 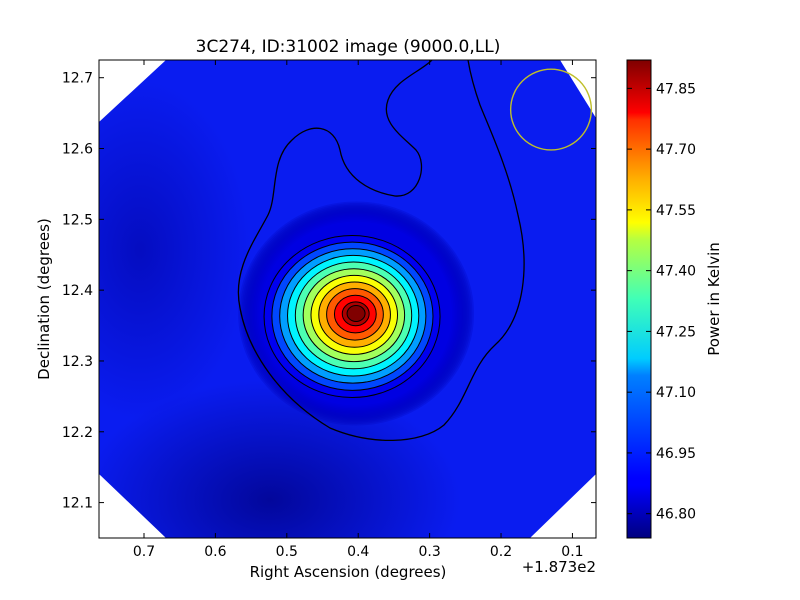 What do you see at coordinates (429, 552) in the screenshot?
I see `x-tick-label: 0.3` at bounding box center [429, 552].